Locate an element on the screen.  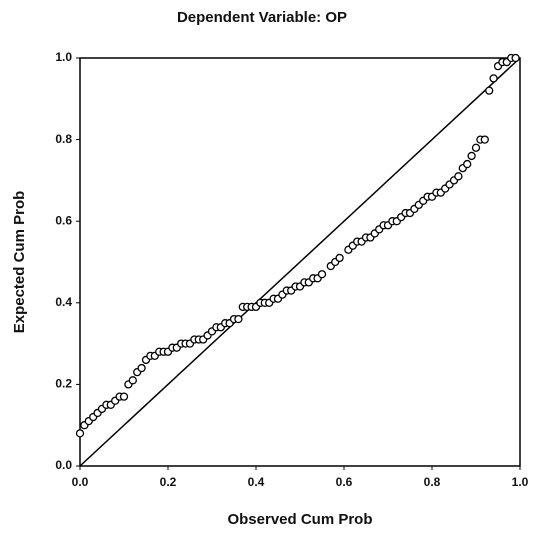
y-tick-label: 1.0 is located at coordinates (63, 57).